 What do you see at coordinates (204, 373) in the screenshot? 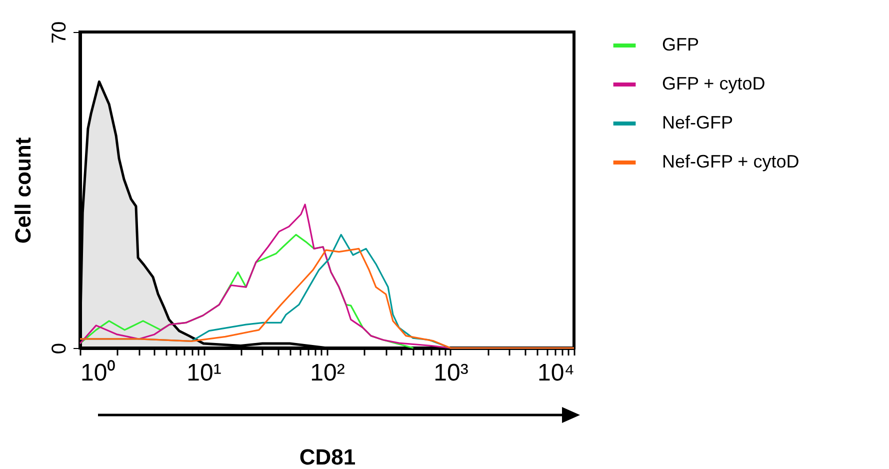
I see `x-tick-label: 10¹` at bounding box center [204, 373].